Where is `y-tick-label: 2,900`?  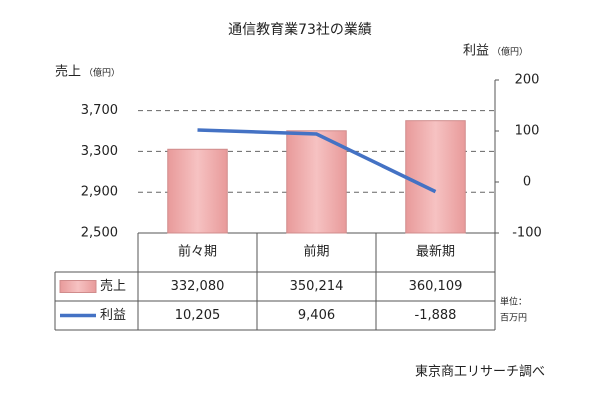
y-tick-label: 2,900 is located at coordinates (99, 192).